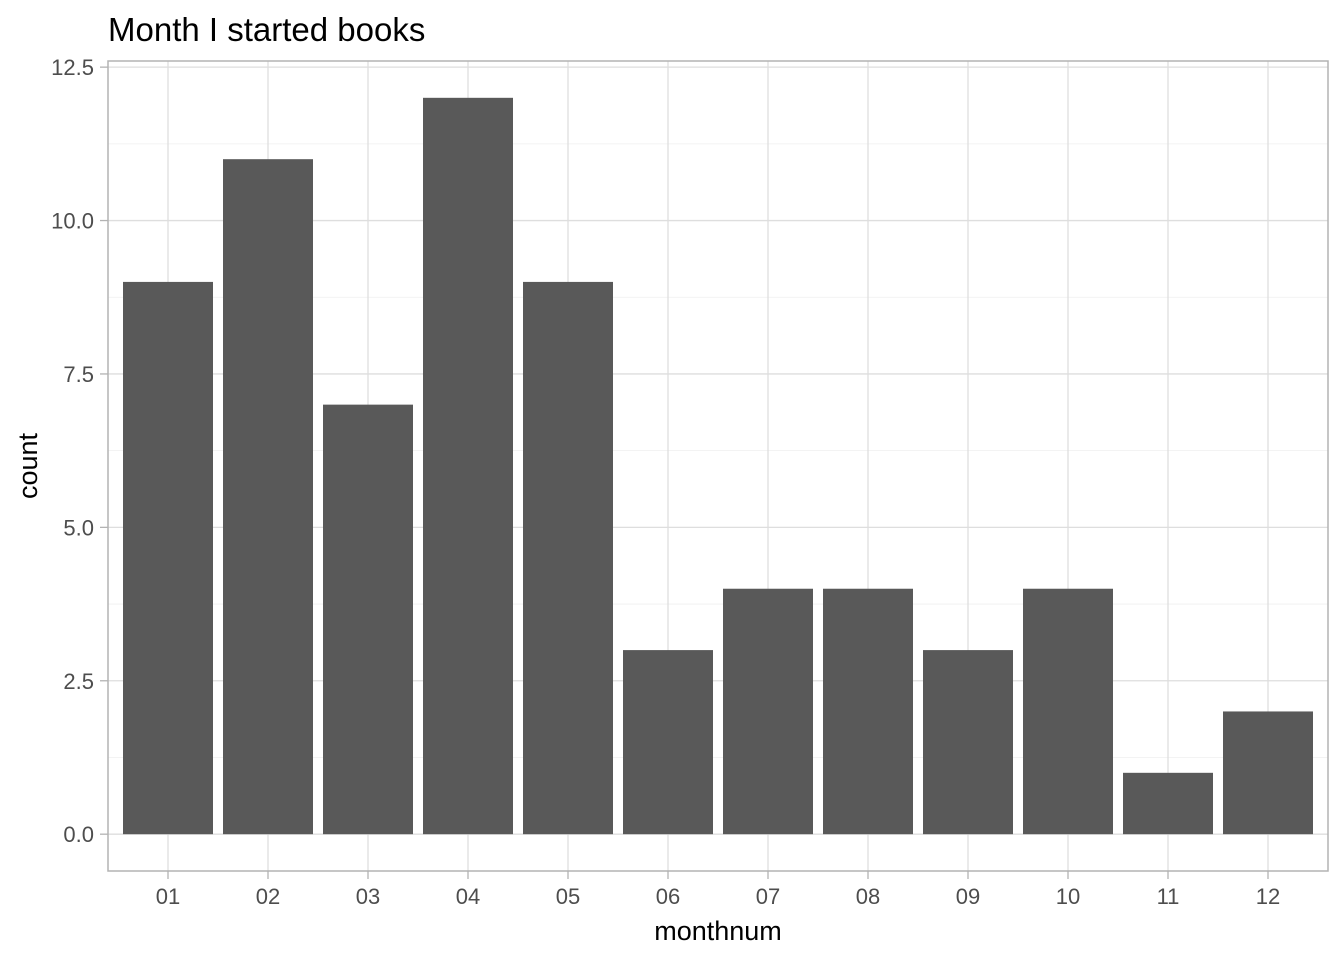 The height and width of the screenshot is (965, 1344). What do you see at coordinates (368, 896) in the screenshot?
I see `x-tick-label: 03` at bounding box center [368, 896].